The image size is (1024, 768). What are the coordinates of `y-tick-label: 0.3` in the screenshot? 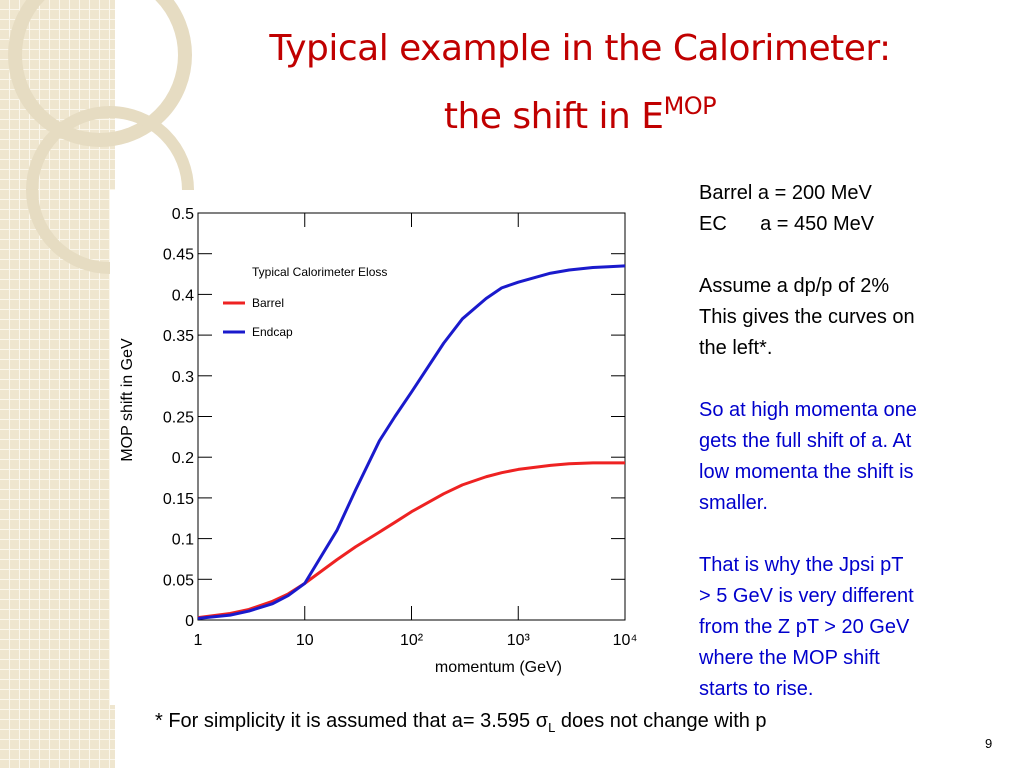 It's located at (183, 377).